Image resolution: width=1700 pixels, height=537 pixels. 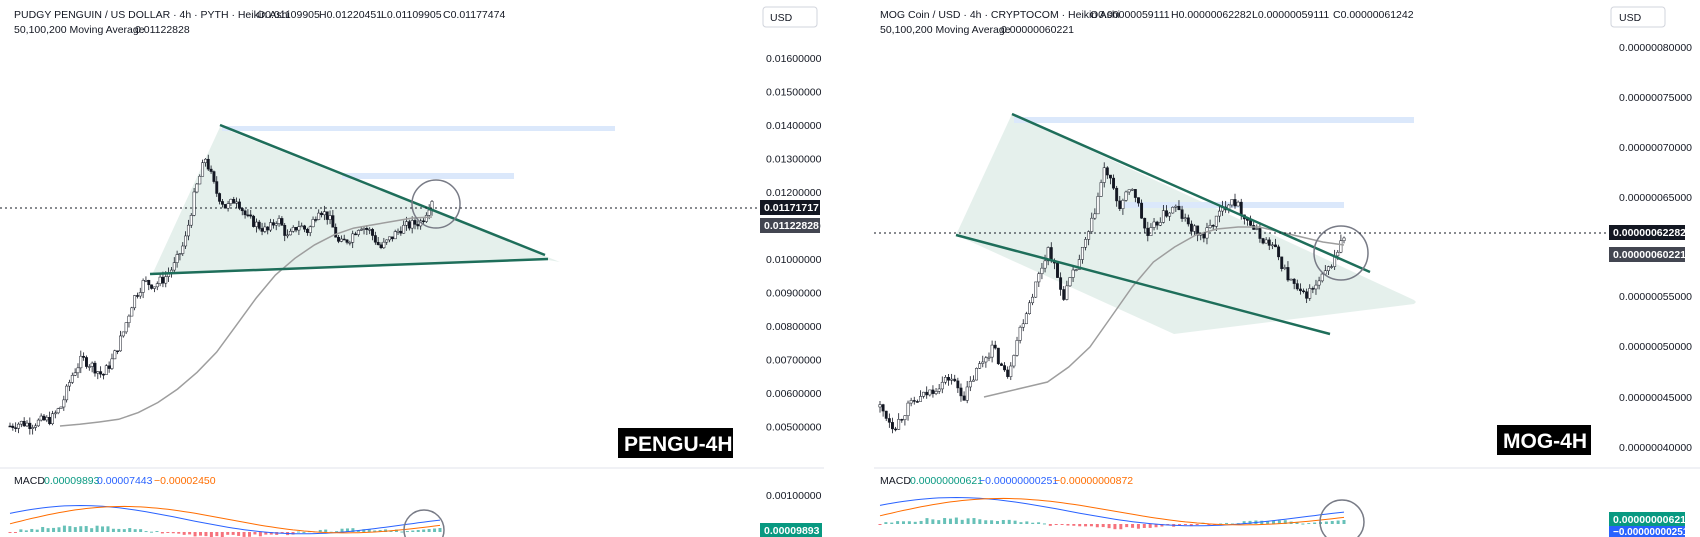 What do you see at coordinates (794, 126) in the screenshot?
I see `y-tick-label: 0.01400000` at bounding box center [794, 126].